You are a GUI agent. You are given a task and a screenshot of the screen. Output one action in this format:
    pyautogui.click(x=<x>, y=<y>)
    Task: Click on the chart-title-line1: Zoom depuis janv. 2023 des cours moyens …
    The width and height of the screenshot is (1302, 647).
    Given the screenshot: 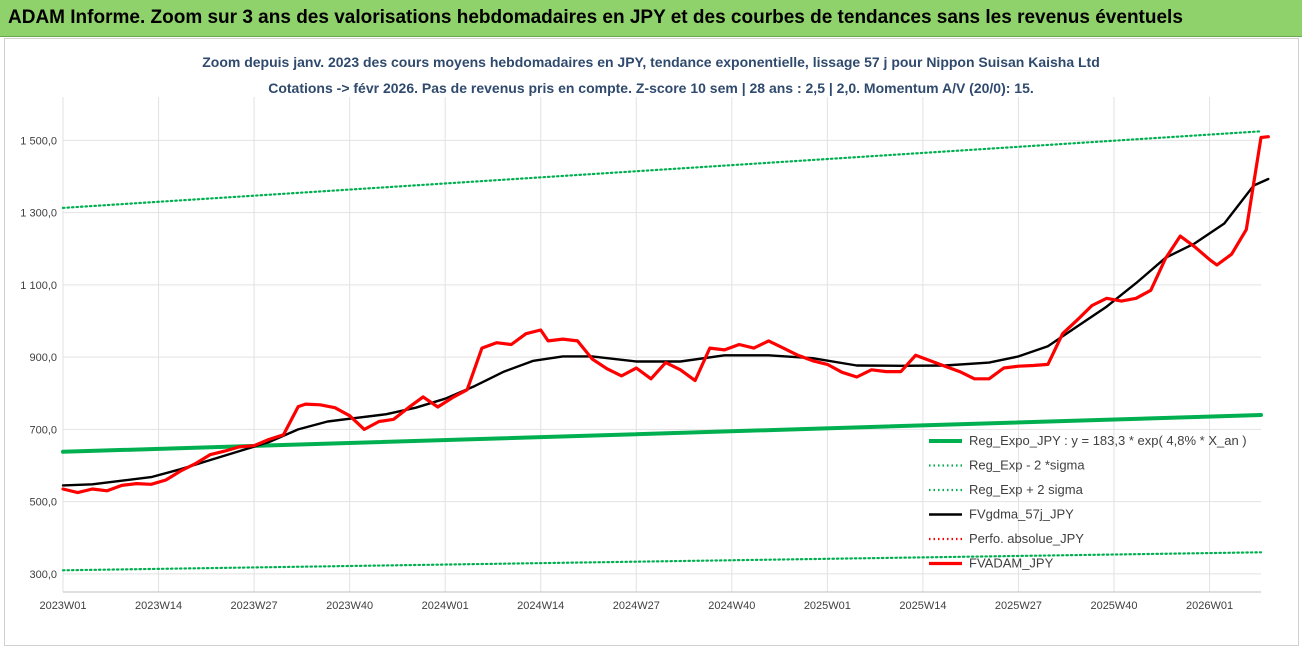 What is the action you would take?
    pyautogui.click(x=651, y=62)
    